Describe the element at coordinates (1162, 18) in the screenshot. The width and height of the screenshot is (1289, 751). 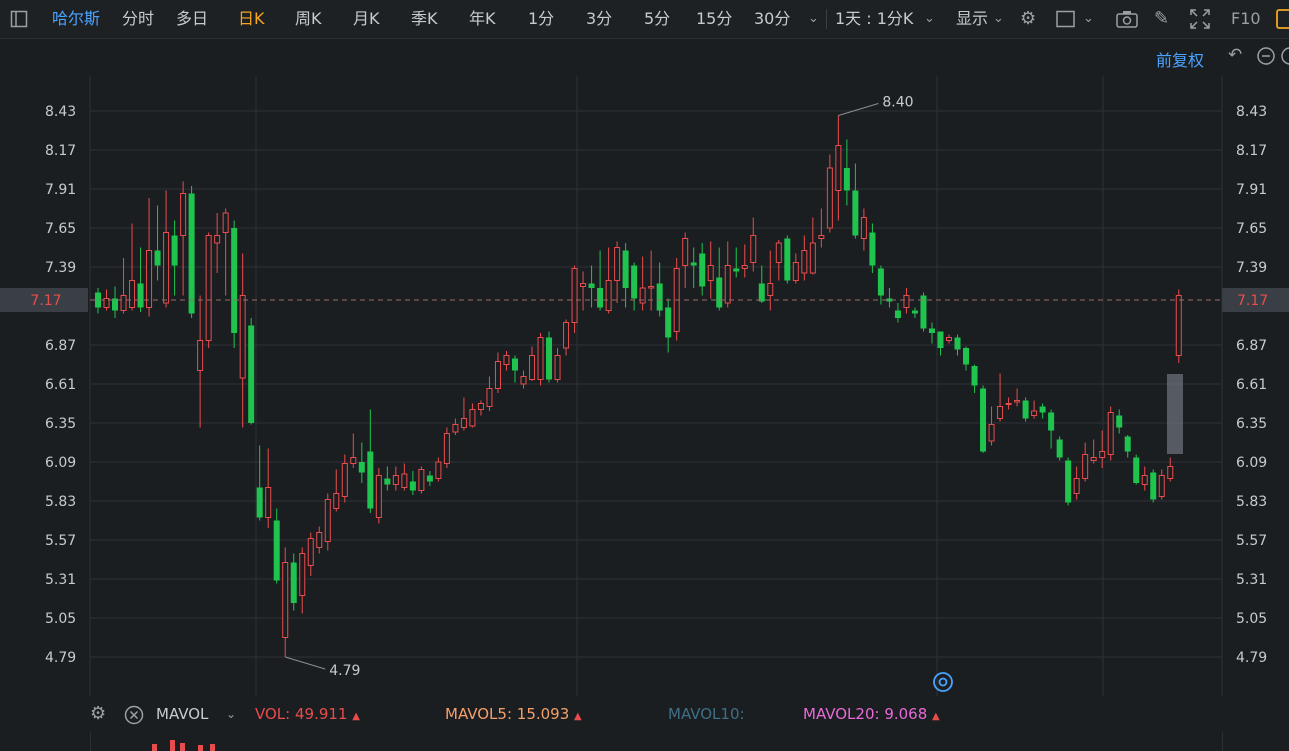
I see `draw-pencil-icon: ✎` at that location.